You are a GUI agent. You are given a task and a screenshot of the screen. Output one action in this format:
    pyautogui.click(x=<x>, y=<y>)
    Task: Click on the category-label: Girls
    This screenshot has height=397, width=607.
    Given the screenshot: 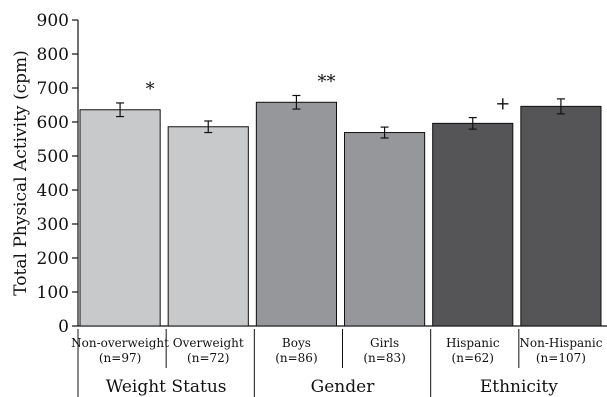 What is the action you would take?
    pyautogui.click(x=384, y=343)
    